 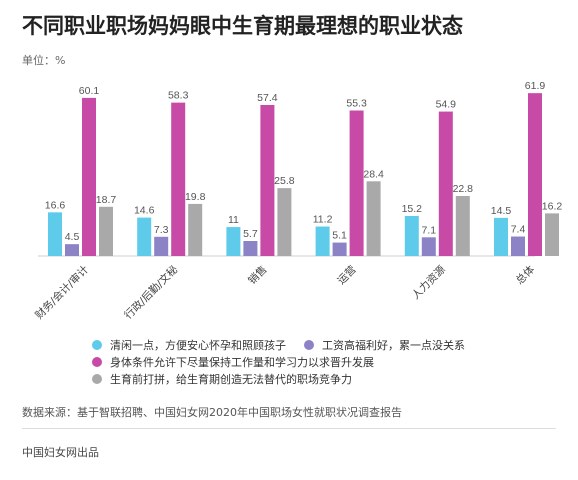 I want to click on data-label-1-6: 14.5, so click(x=501, y=211).